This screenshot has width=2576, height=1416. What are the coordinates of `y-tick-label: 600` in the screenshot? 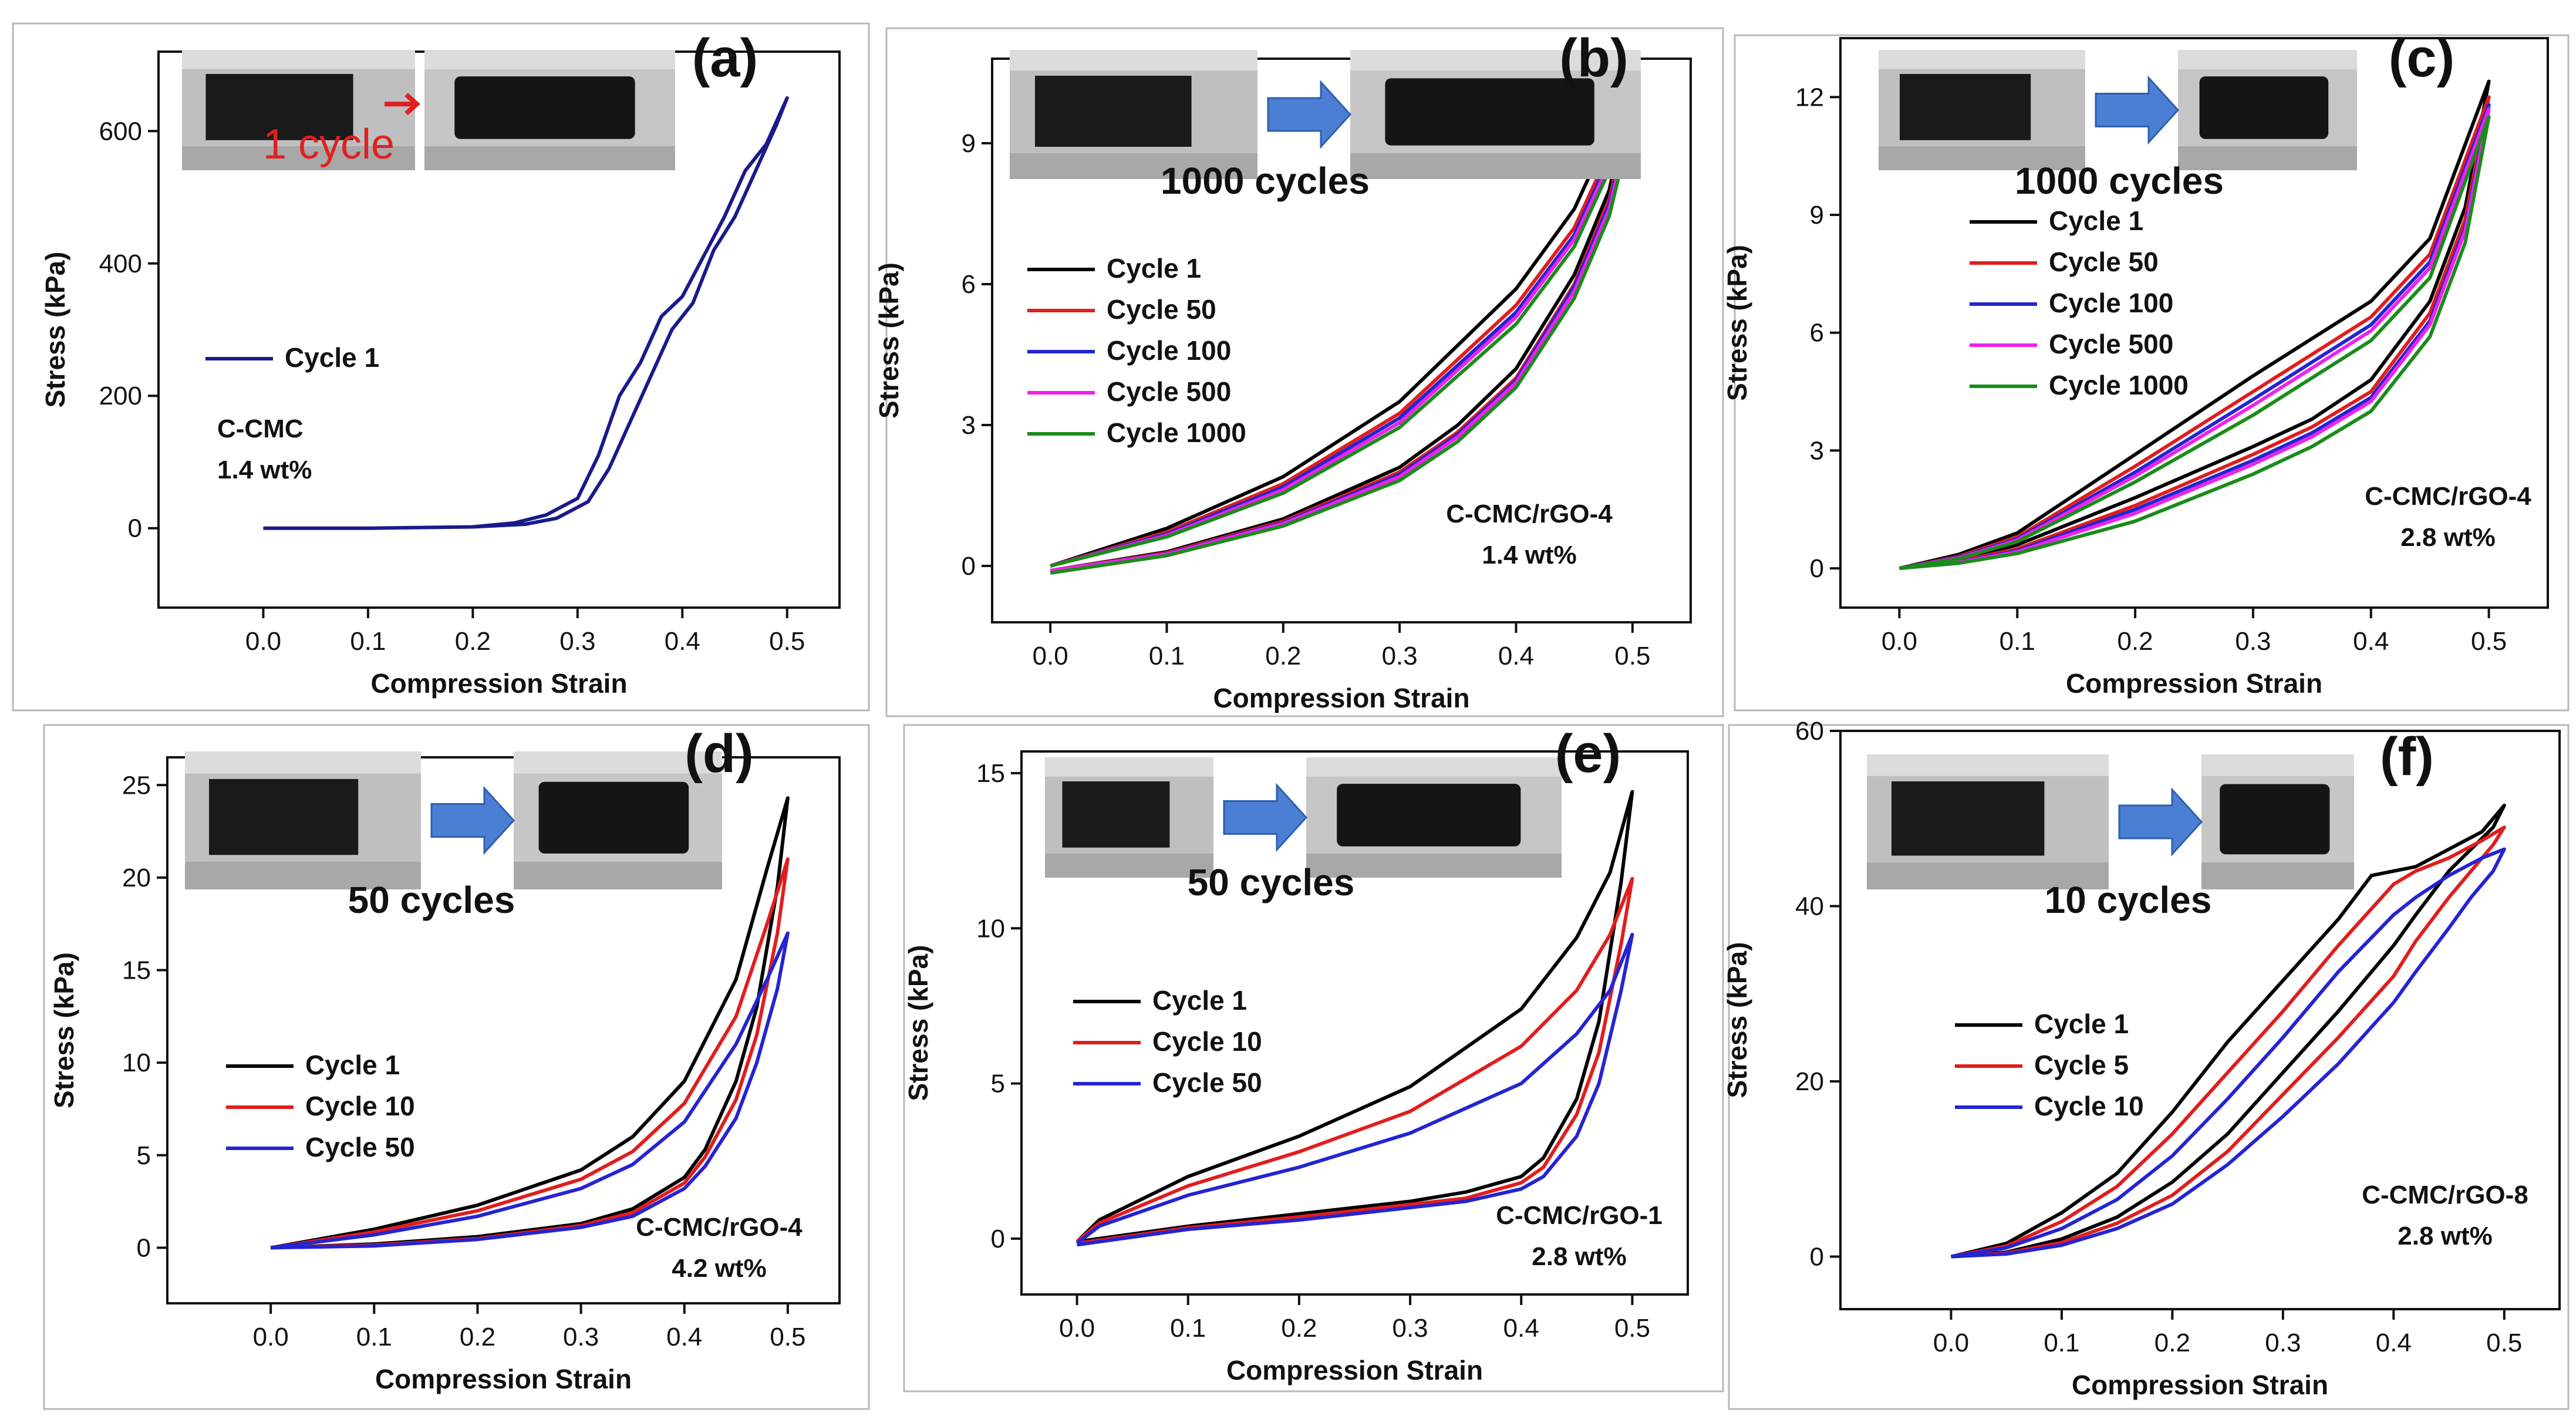 It's located at (120, 131).